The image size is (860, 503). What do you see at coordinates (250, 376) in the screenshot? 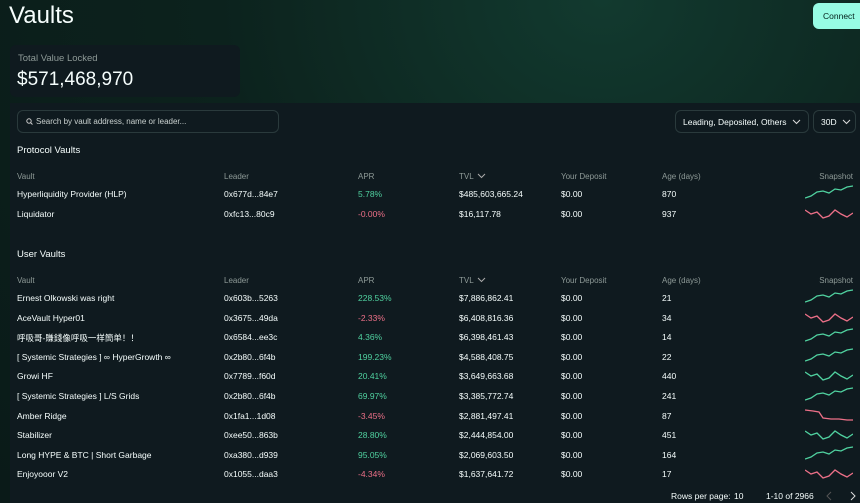
I see `leader: 0x7789...f60d` at bounding box center [250, 376].